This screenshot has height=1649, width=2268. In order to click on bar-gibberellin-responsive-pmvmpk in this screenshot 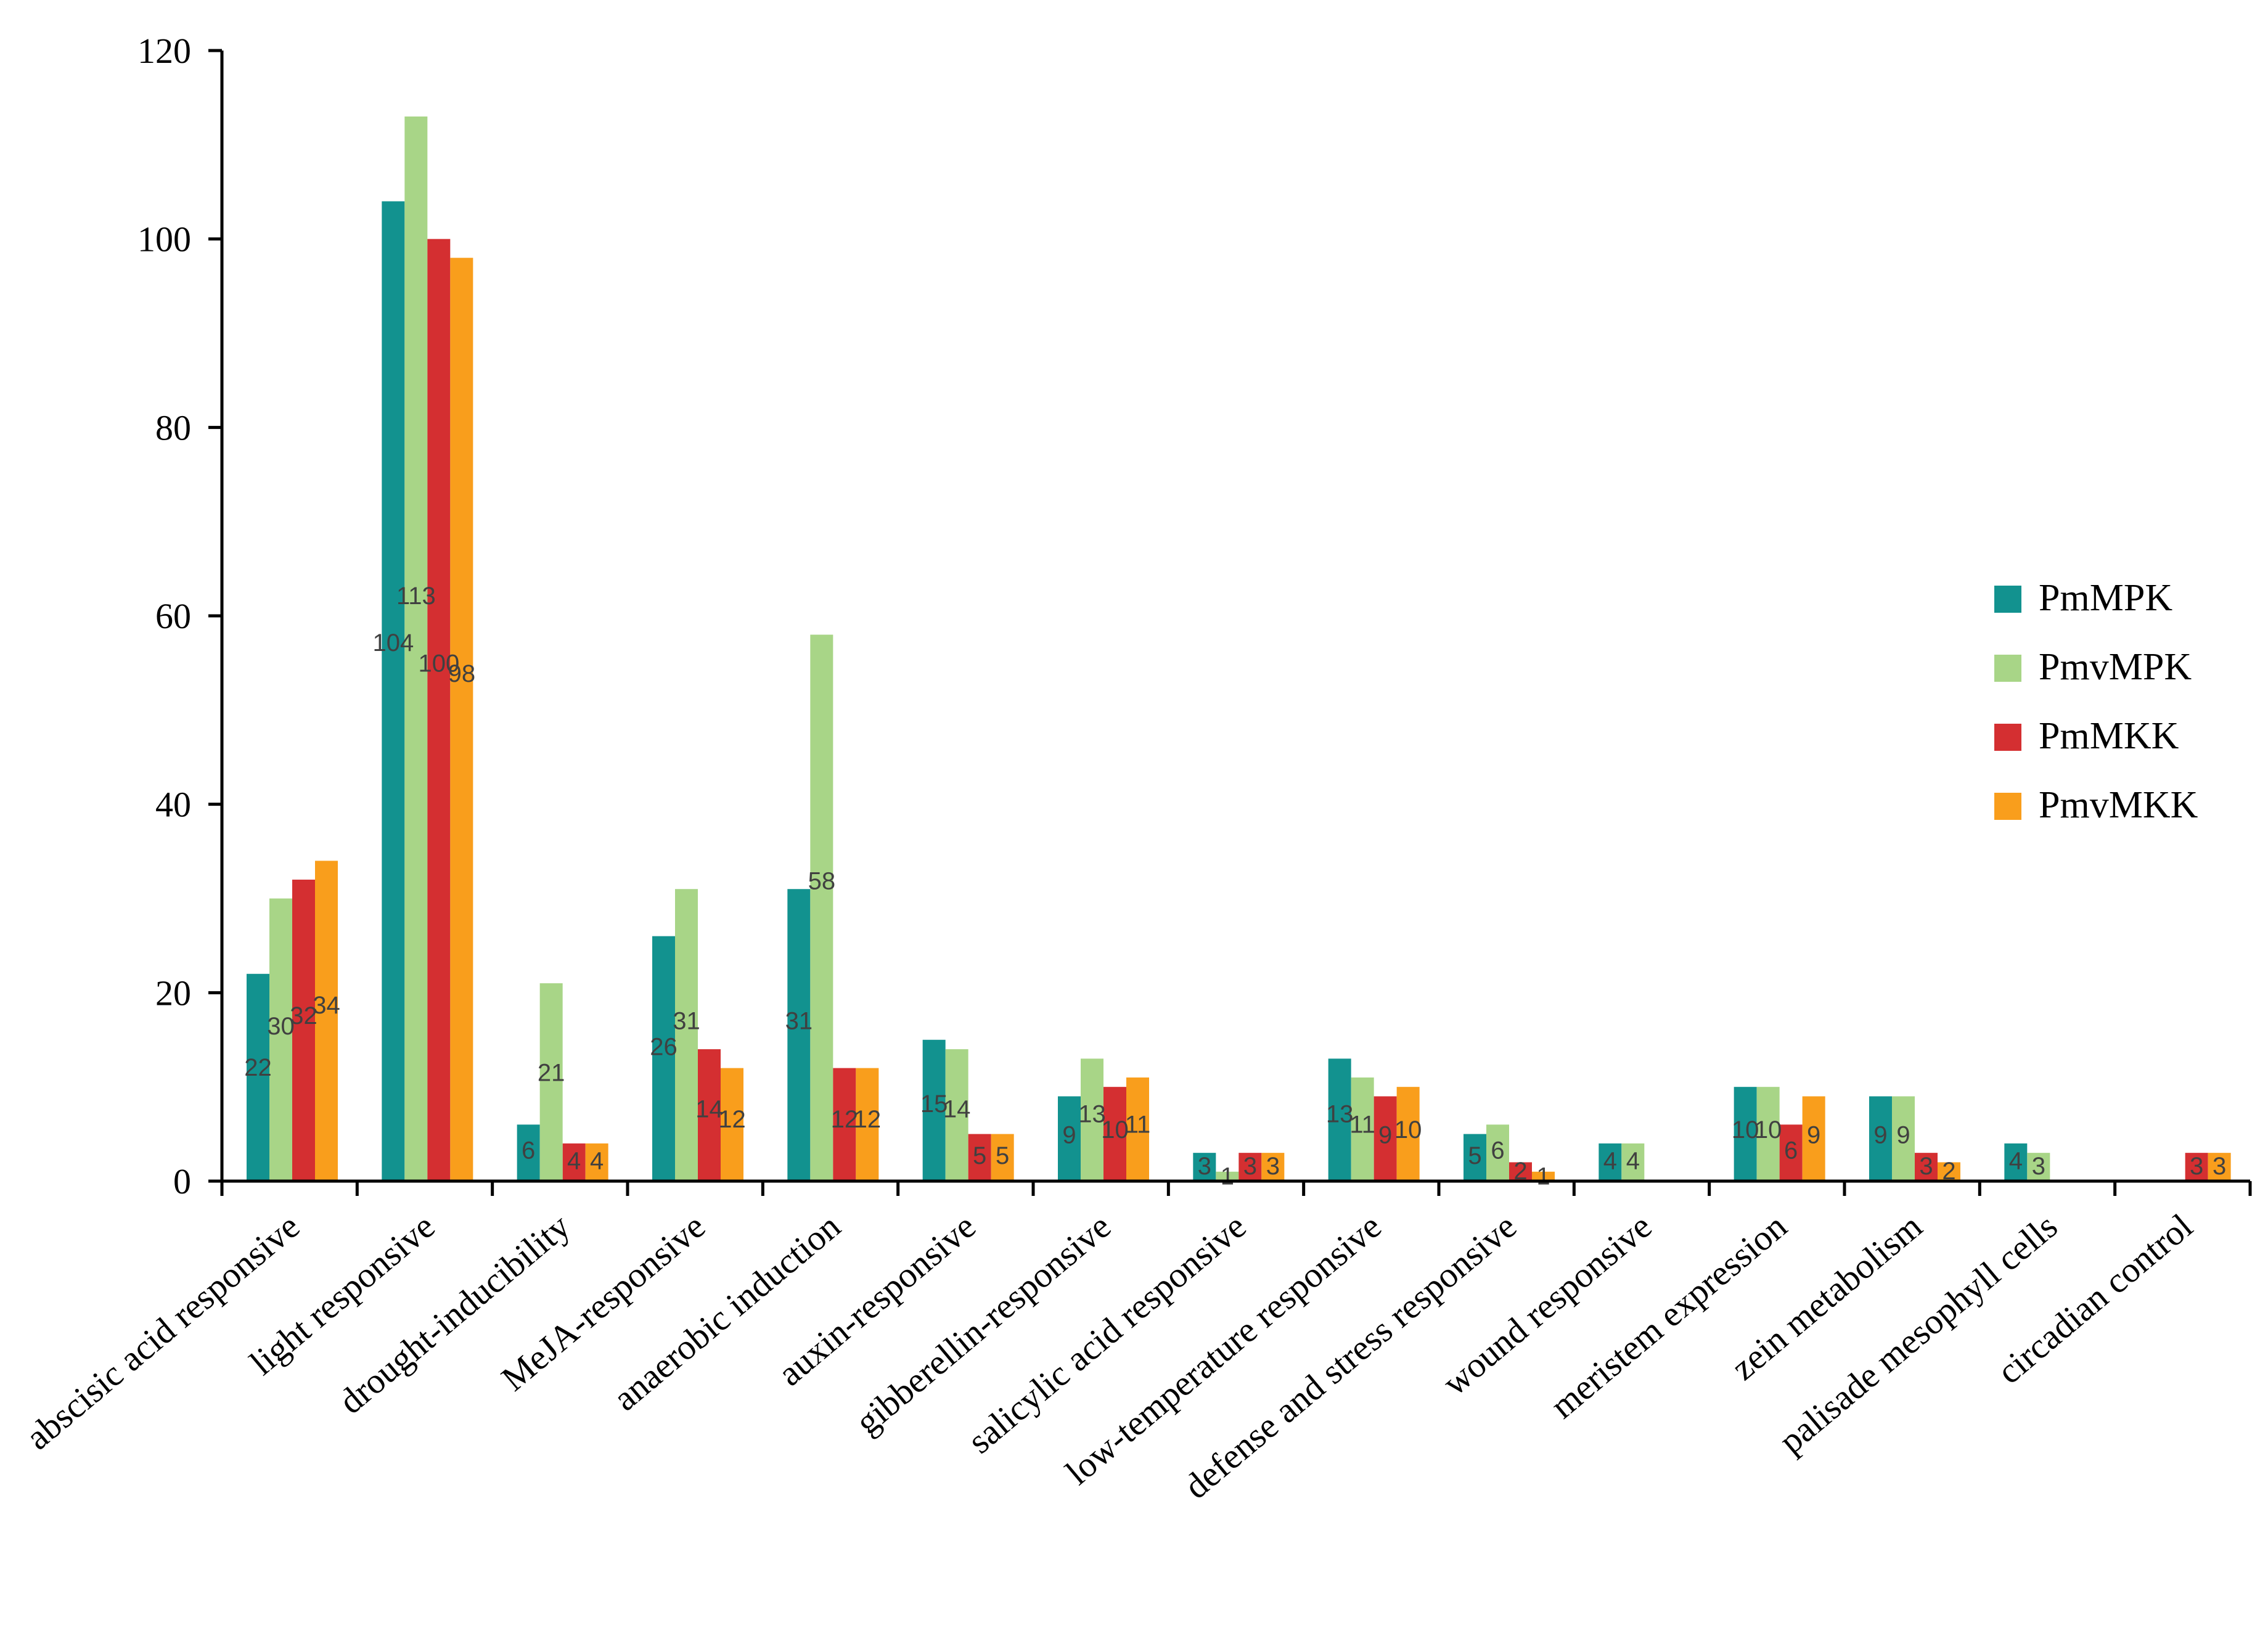, I will do `click(1092, 1119)`.